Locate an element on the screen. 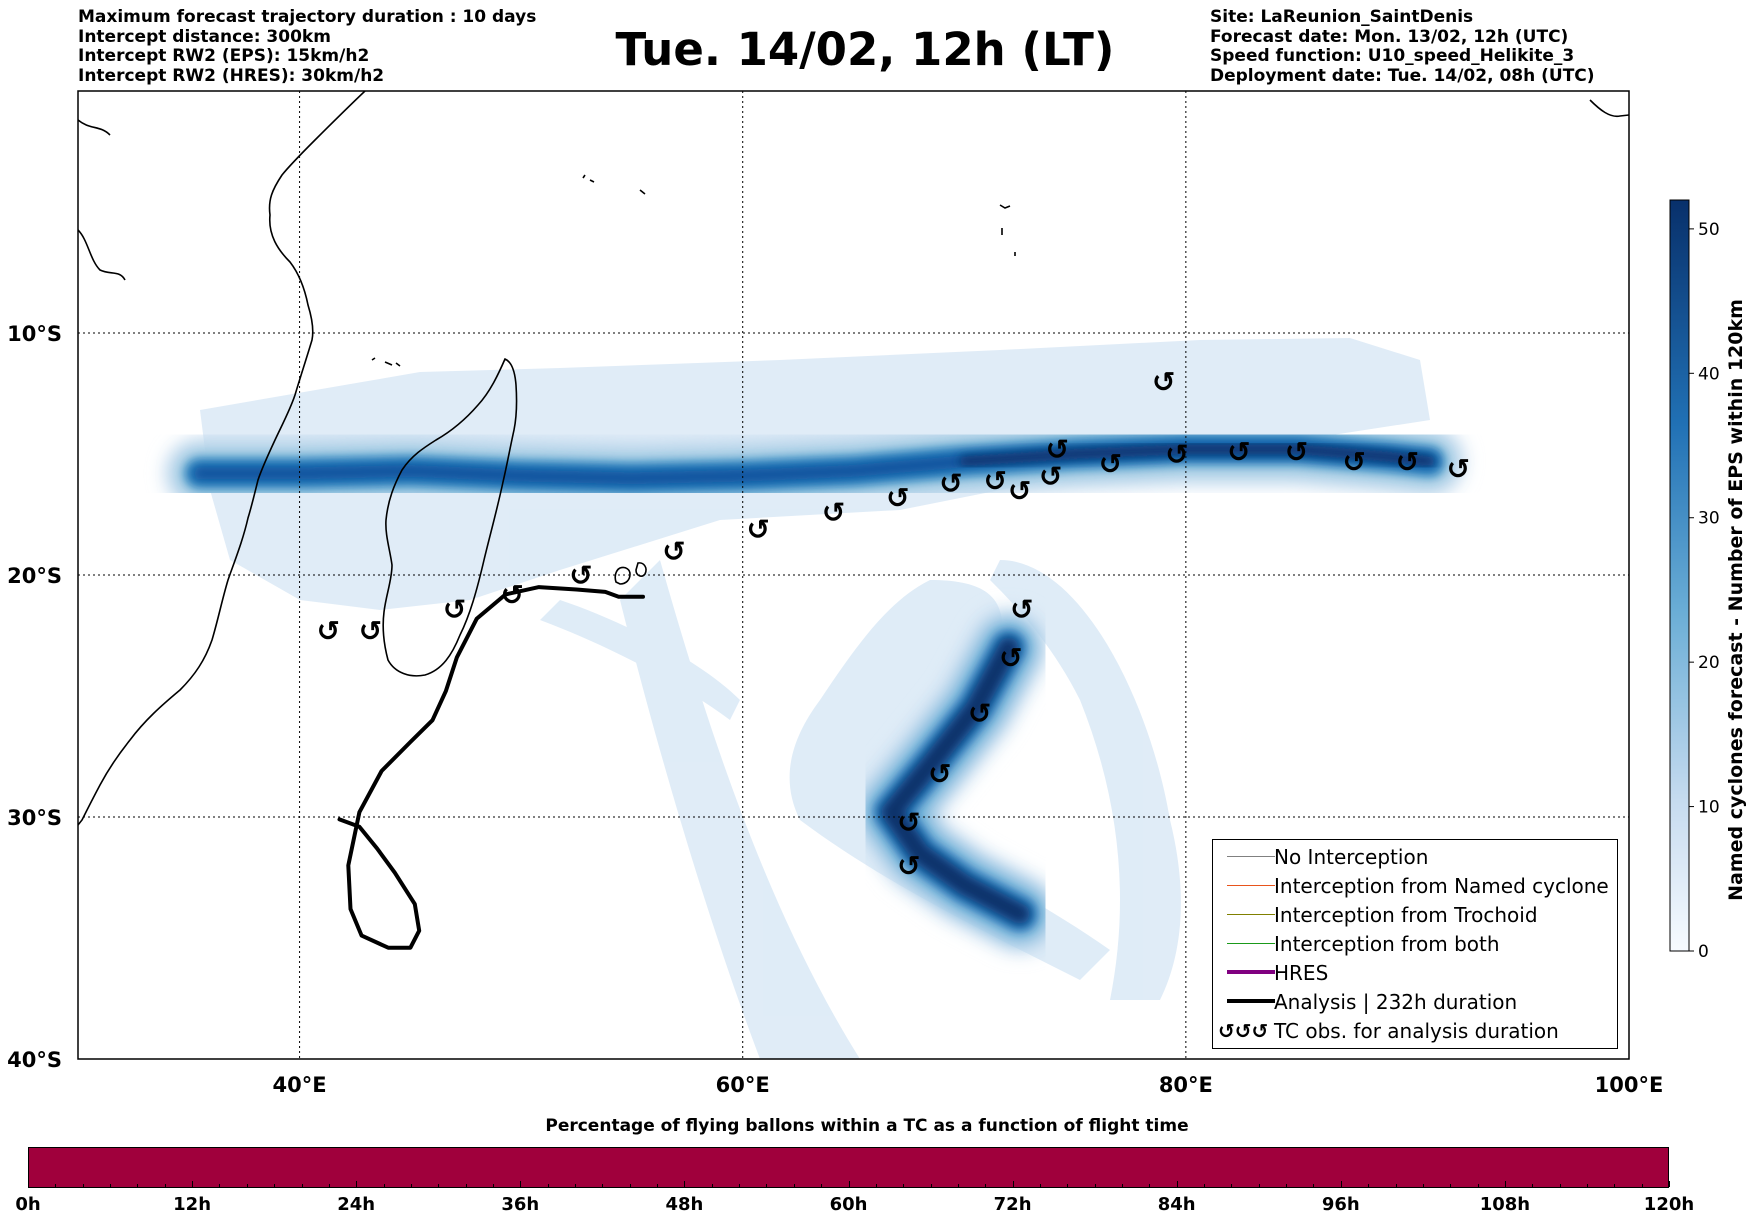 This screenshot has width=1754, height=1223. info-line: Speed function: U10_speed_Helikite_3 is located at coordinates (1392, 56).